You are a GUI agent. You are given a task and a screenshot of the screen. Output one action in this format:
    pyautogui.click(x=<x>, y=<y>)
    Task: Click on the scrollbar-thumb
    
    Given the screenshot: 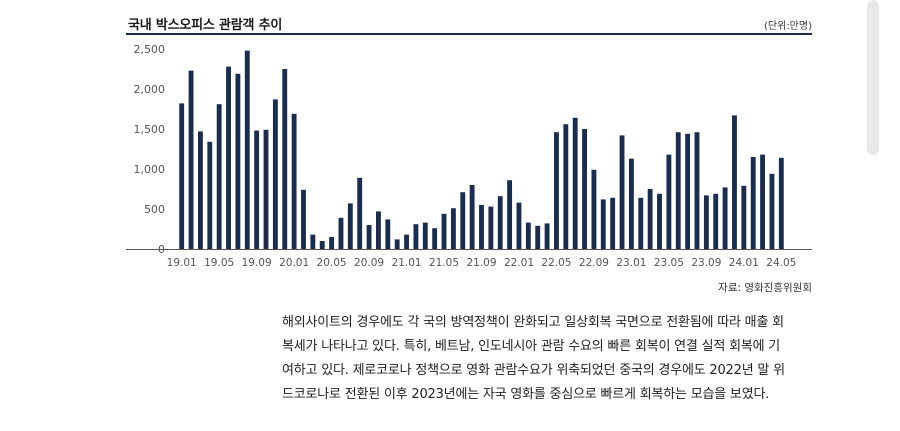 What is the action you would take?
    pyautogui.click(x=873, y=77)
    